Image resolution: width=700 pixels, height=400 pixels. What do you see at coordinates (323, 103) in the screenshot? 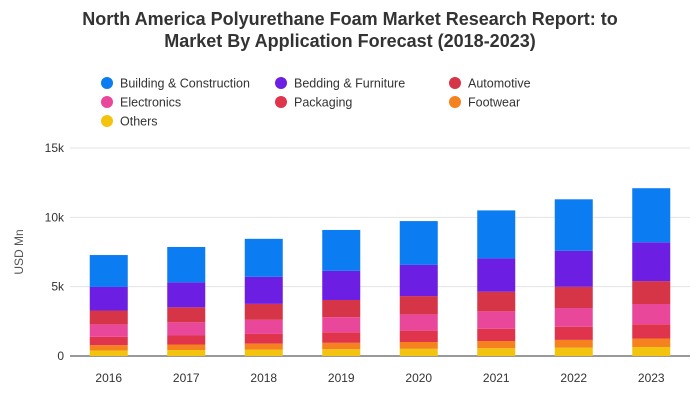
I see `legend-label: Packaging` at bounding box center [323, 103].